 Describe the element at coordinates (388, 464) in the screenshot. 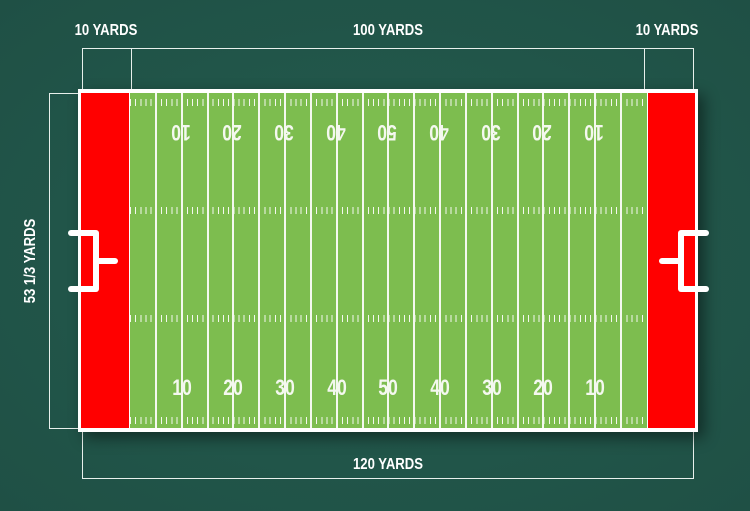

I see `total-length-label: 120 YARDS` at that location.